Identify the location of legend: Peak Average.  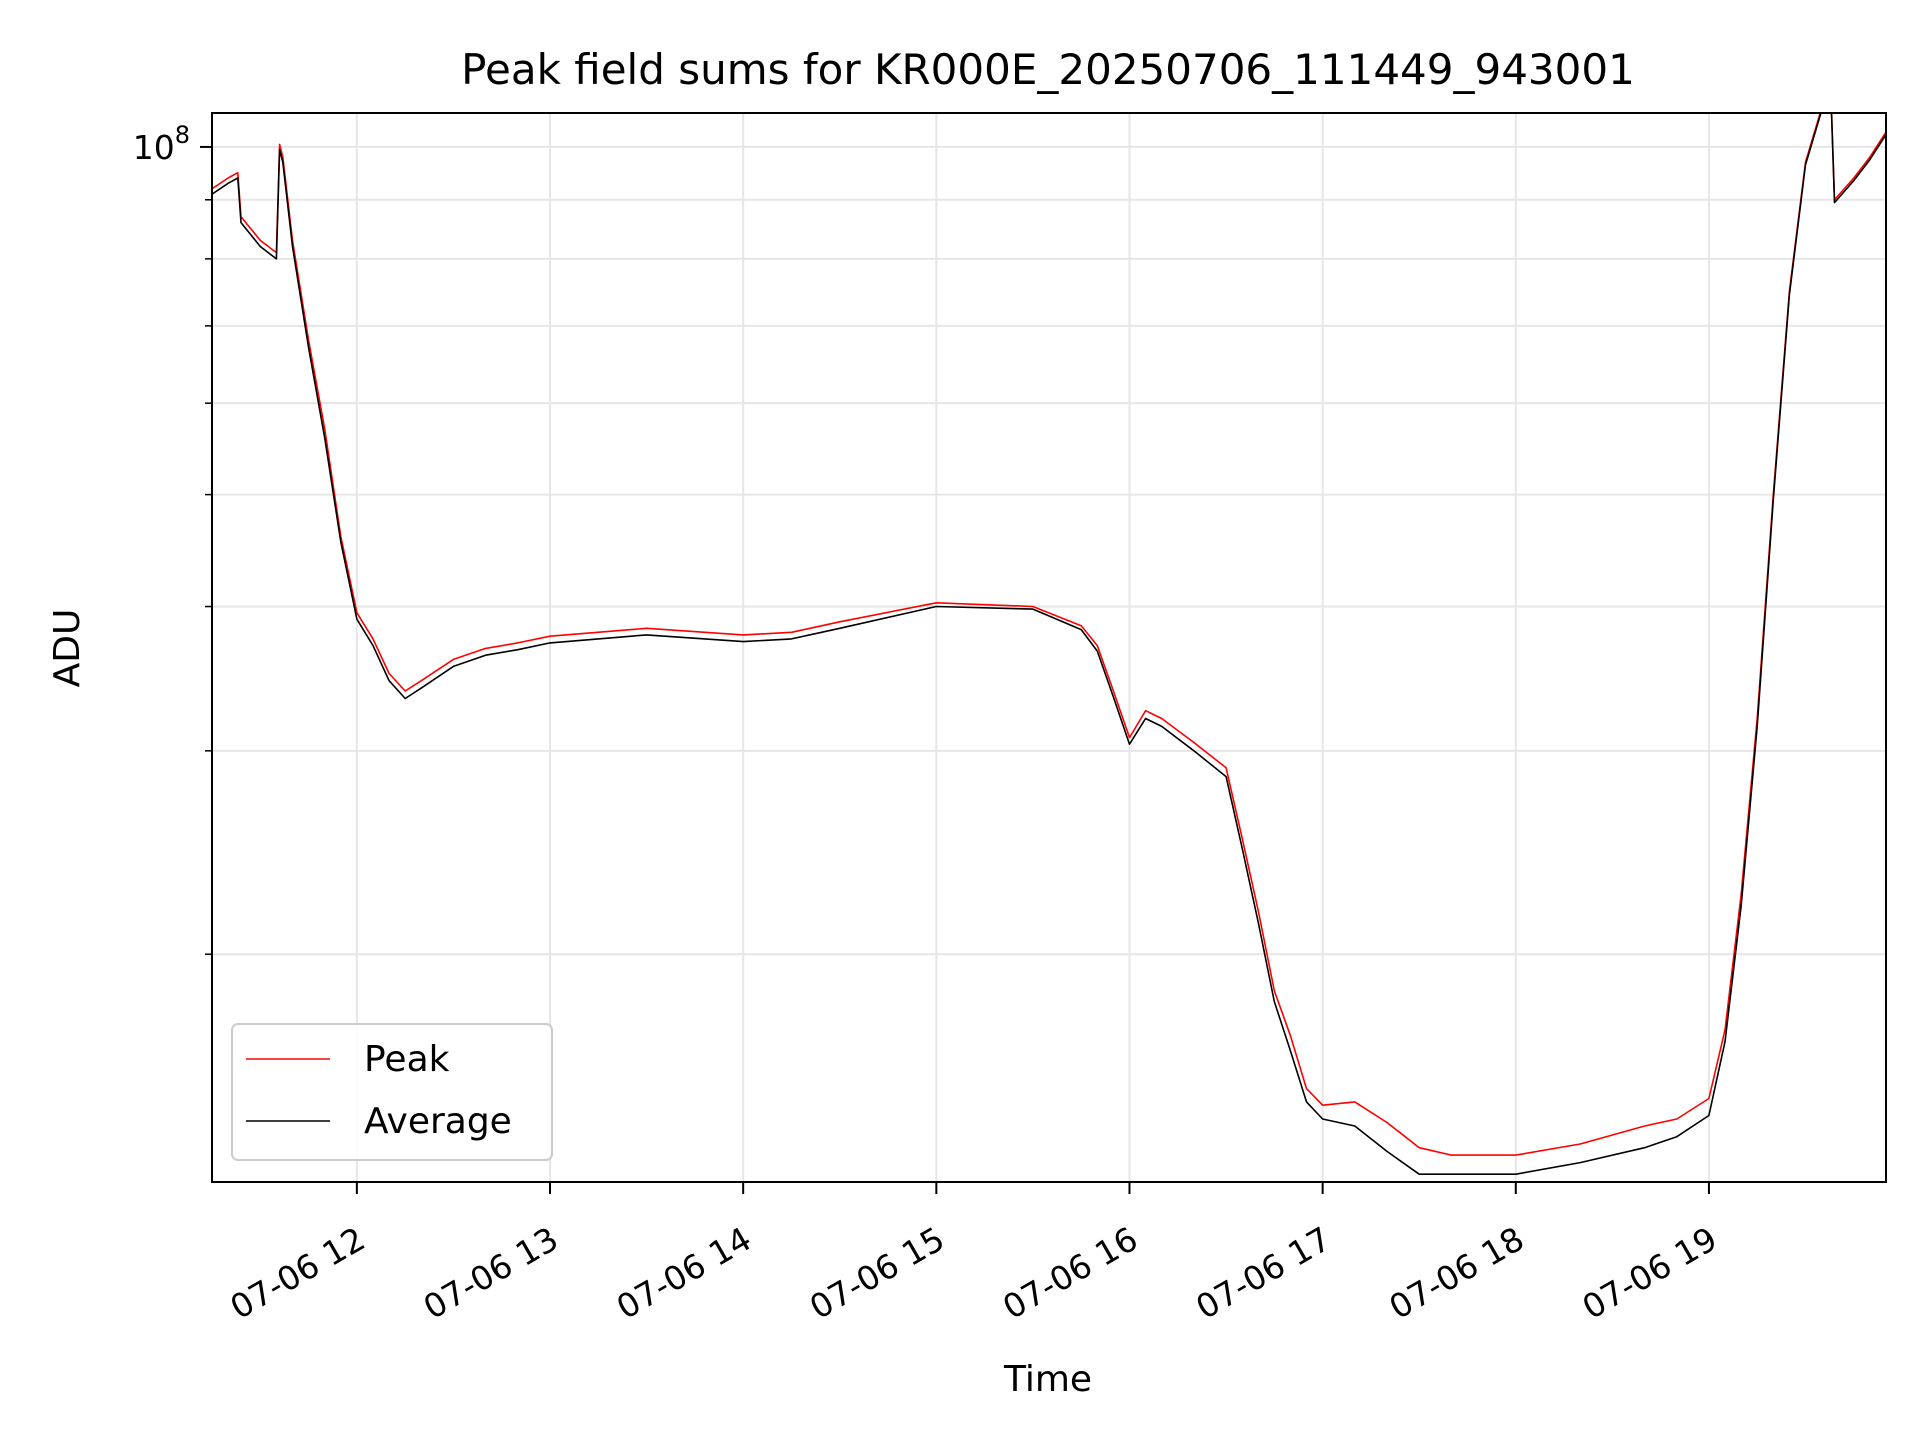
(392, 1092).